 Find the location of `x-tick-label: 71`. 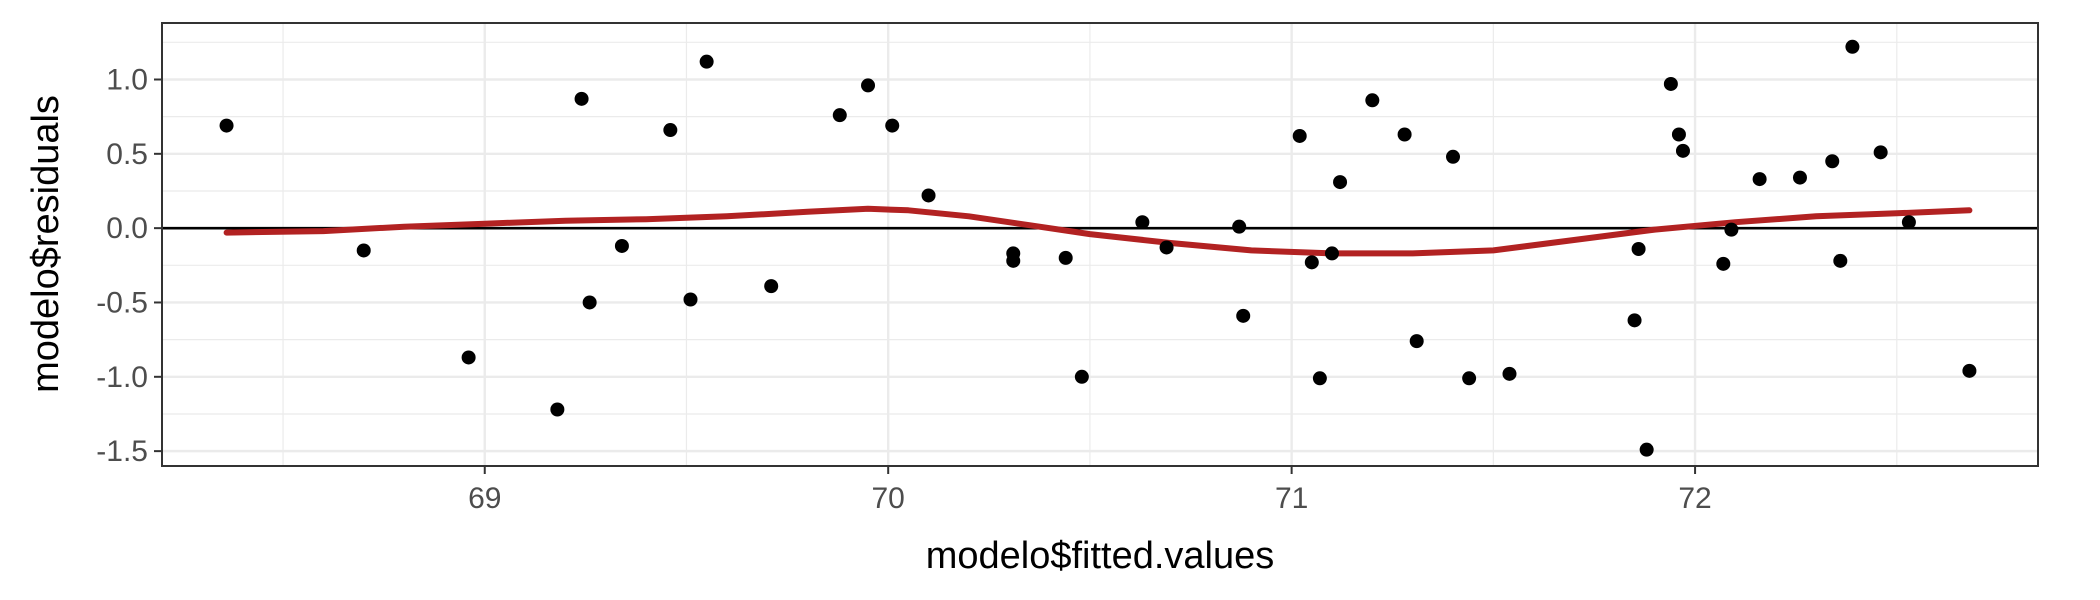

x-tick-label: 71 is located at coordinates (1291, 498).